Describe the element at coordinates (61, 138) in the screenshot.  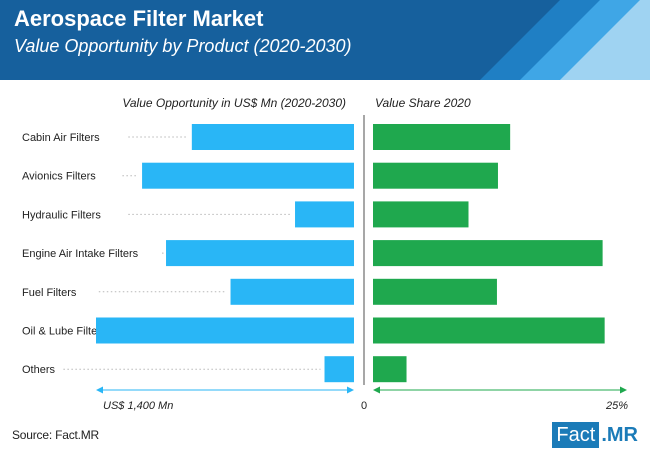
I see `category-label: Cabin Air Filters` at that location.